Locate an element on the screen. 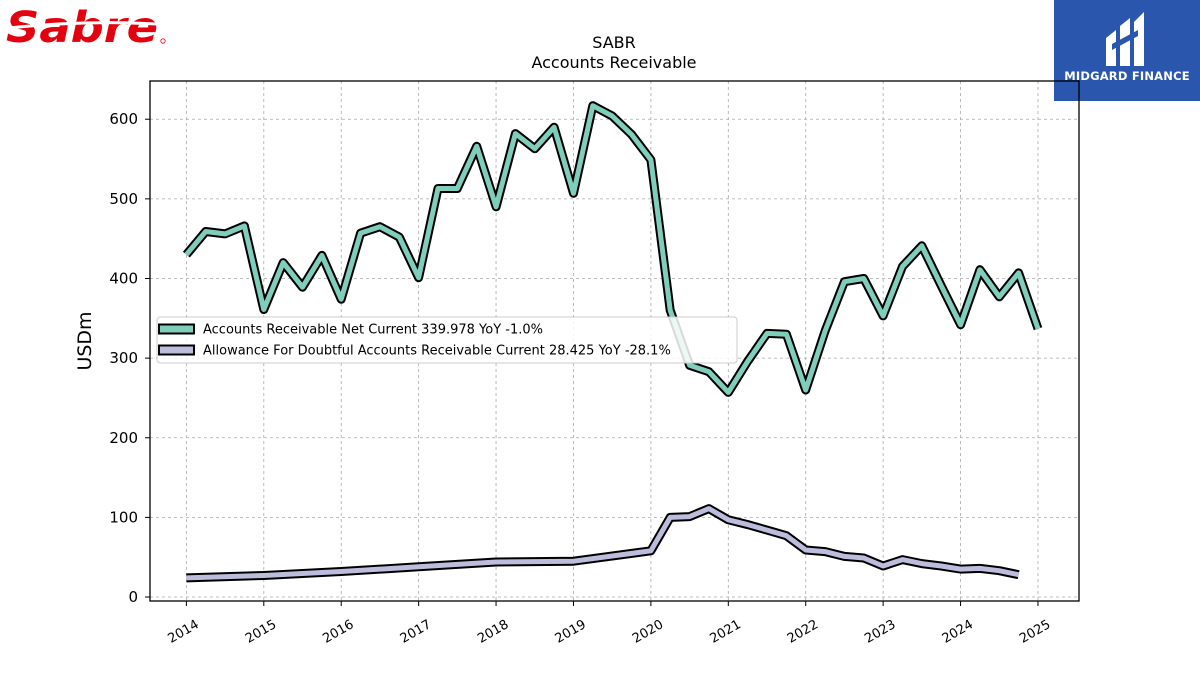 Image resolution: width=1200 pixels, height=675 pixels. legend-box is located at coordinates (447, 340).